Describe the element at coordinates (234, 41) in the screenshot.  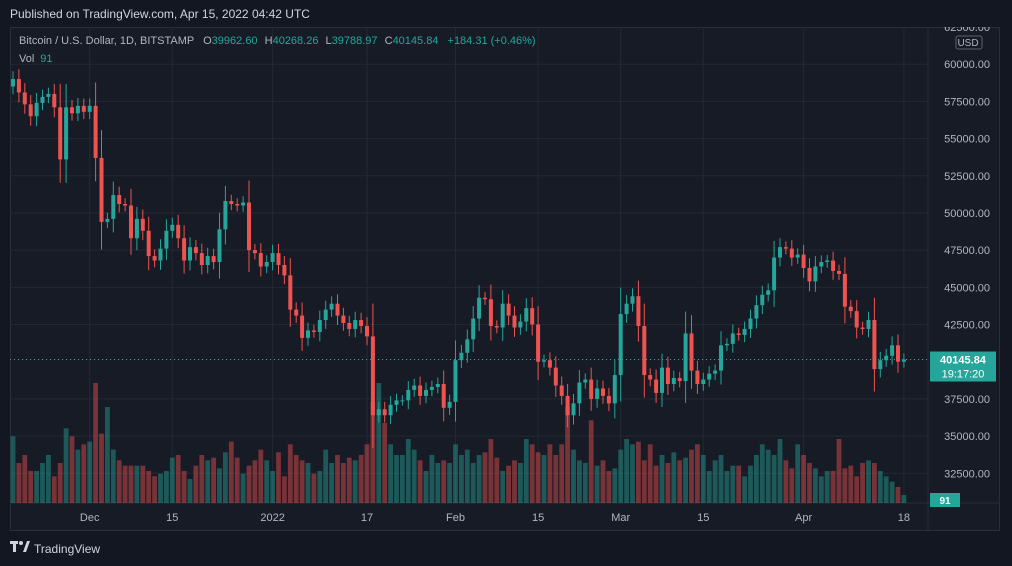
I see `open-value: 39962.60` at that location.